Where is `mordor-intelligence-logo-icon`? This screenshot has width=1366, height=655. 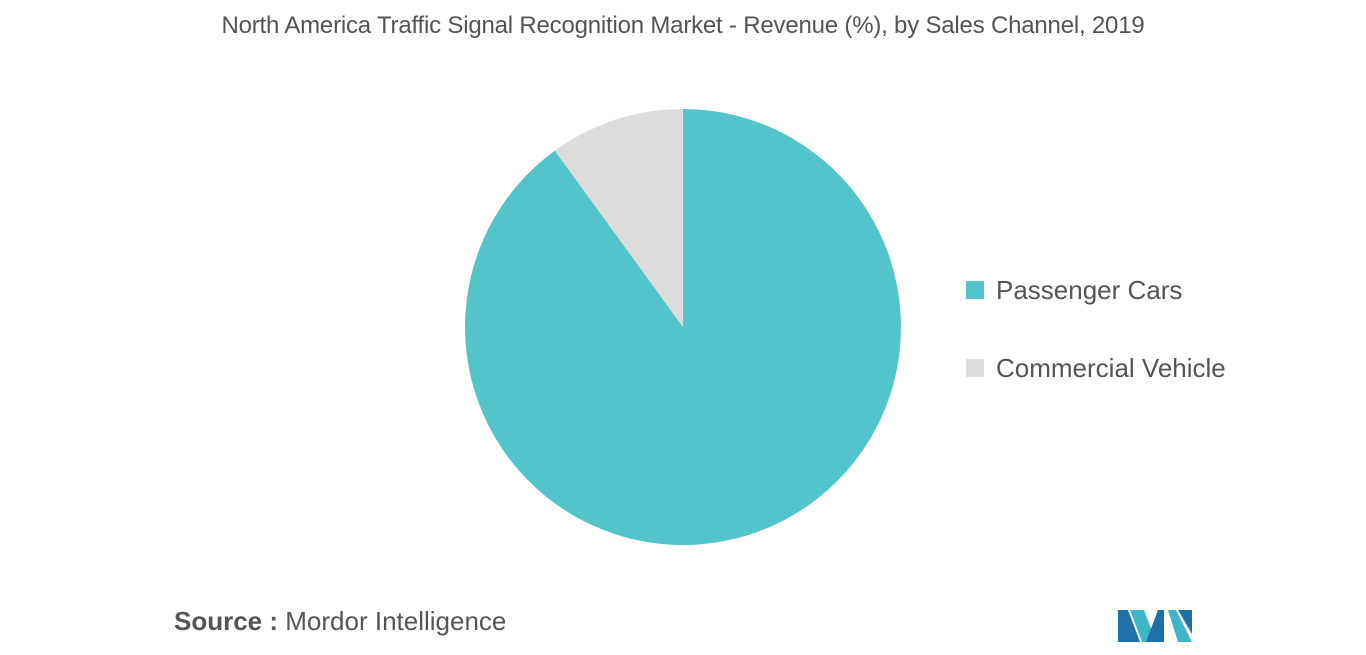 mordor-intelligence-logo-icon is located at coordinates (1155, 626).